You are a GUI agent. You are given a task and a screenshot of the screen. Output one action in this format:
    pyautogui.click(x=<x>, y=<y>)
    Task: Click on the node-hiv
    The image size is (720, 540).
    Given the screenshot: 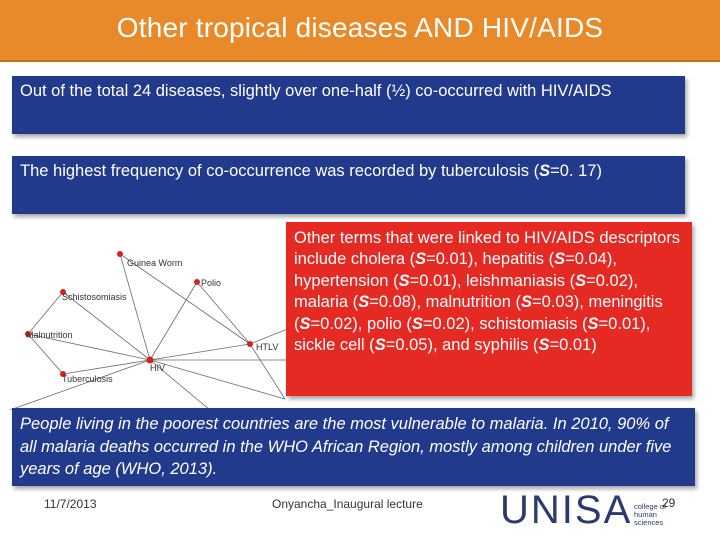 What is the action you would take?
    pyautogui.click(x=150, y=360)
    